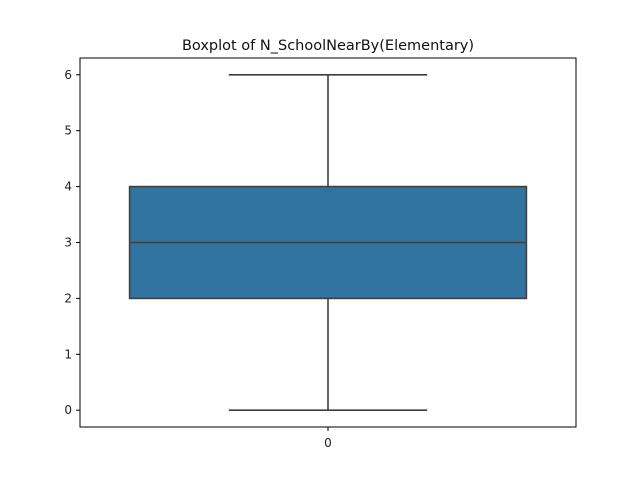 This screenshot has width=640, height=480. What do you see at coordinates (68, 187) in the screenshot?
I see `y-tick-label: 4` at bounding box center [68, 187].